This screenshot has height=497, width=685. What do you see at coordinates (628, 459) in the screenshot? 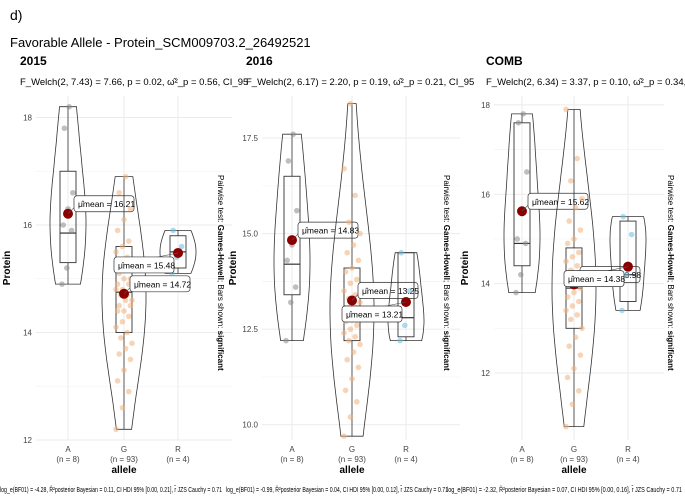
I see `x-tick-count: (n = 4)` at bounding box center [628, 459].